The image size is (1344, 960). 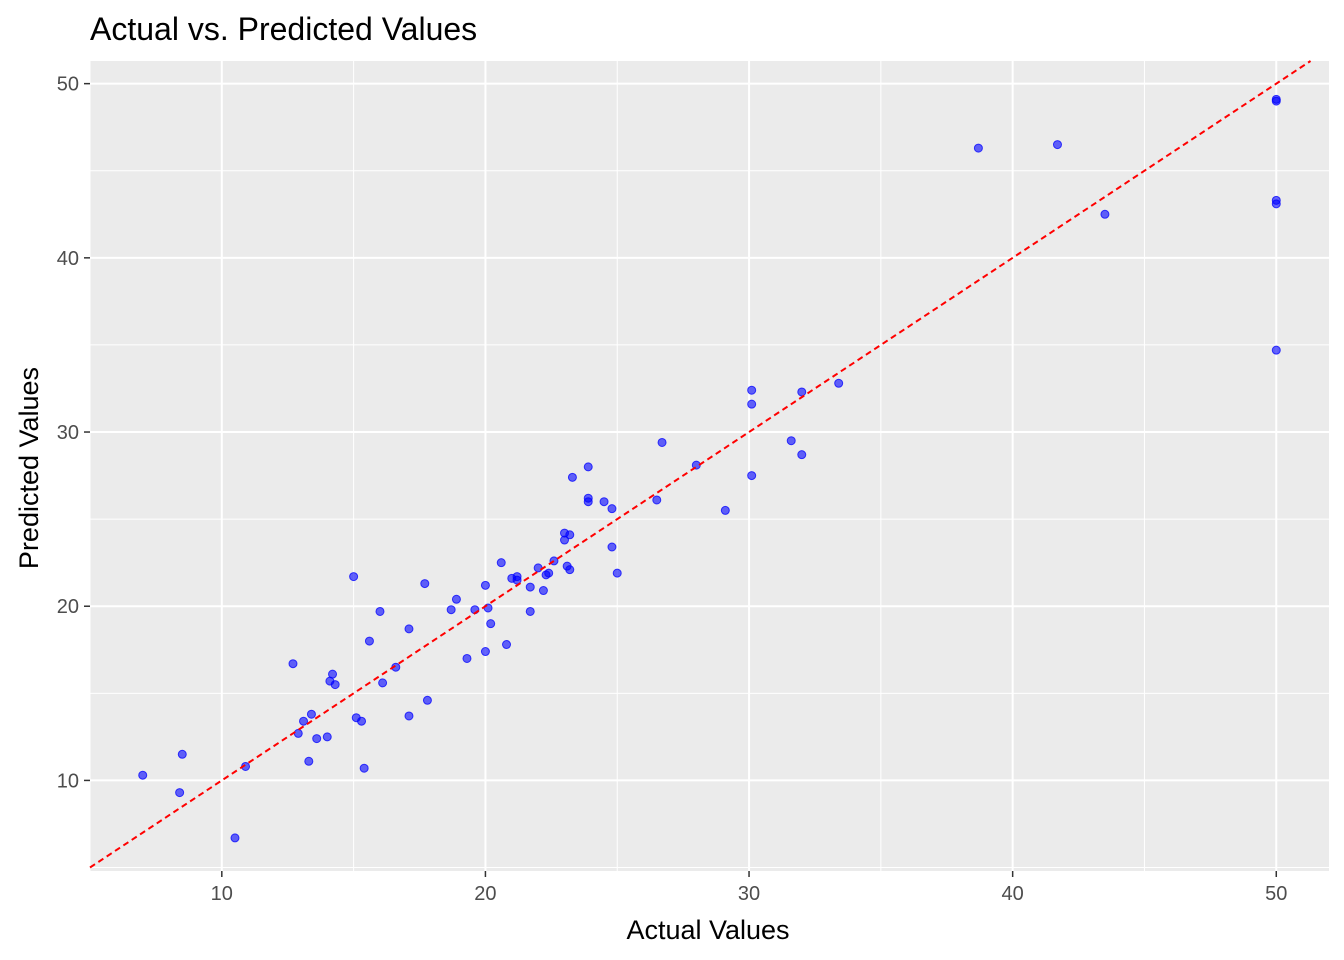 I want to click on y-tick-label: 30, so click(x=68, y=433).